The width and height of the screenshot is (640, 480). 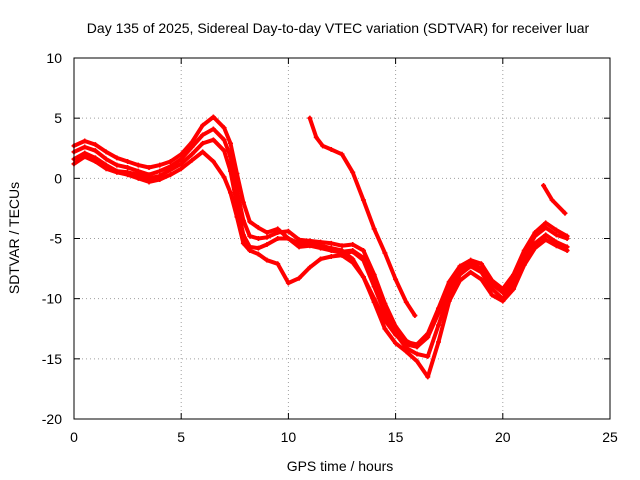 What do you see at coordinates (181, 437) in the screenshot?
I see `x-tick-label: 5` at bounding box center [181, 437].